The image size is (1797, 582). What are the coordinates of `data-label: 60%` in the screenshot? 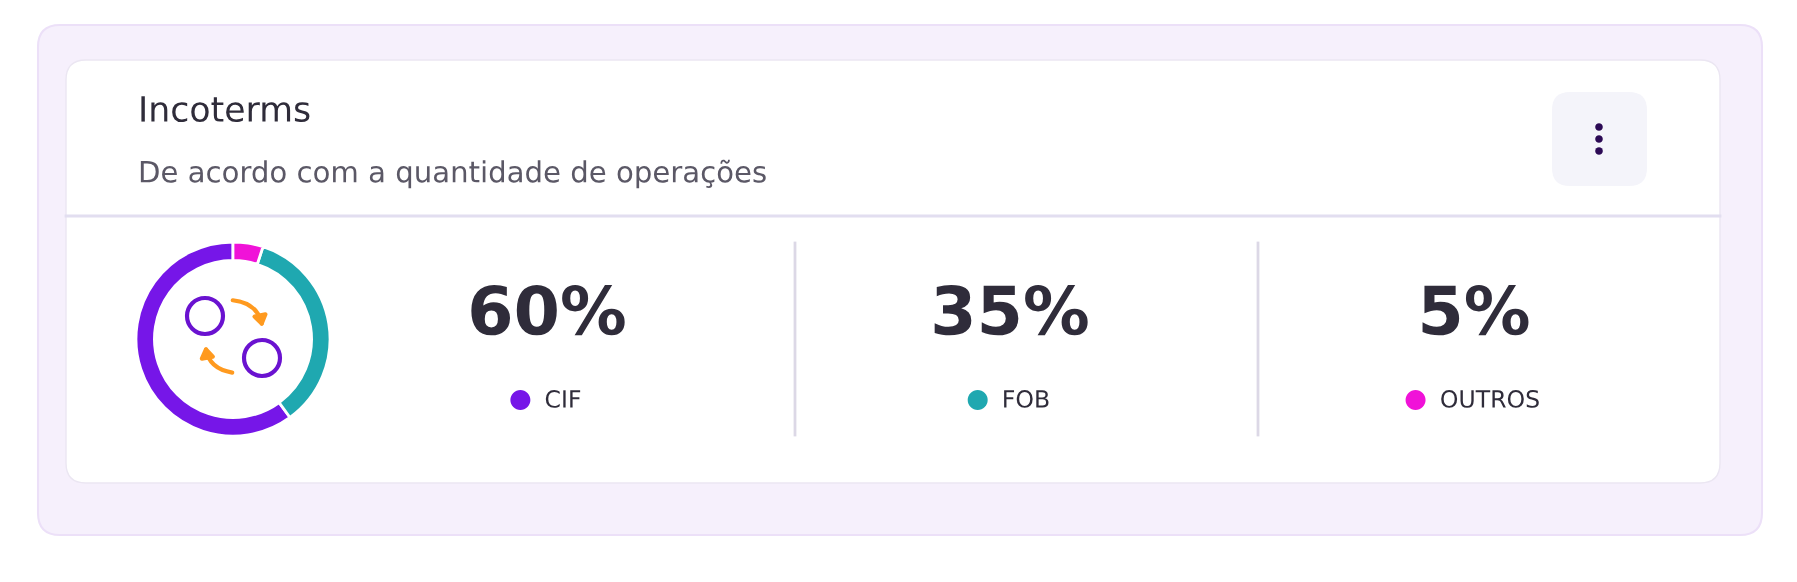 It's located at (548, 310).